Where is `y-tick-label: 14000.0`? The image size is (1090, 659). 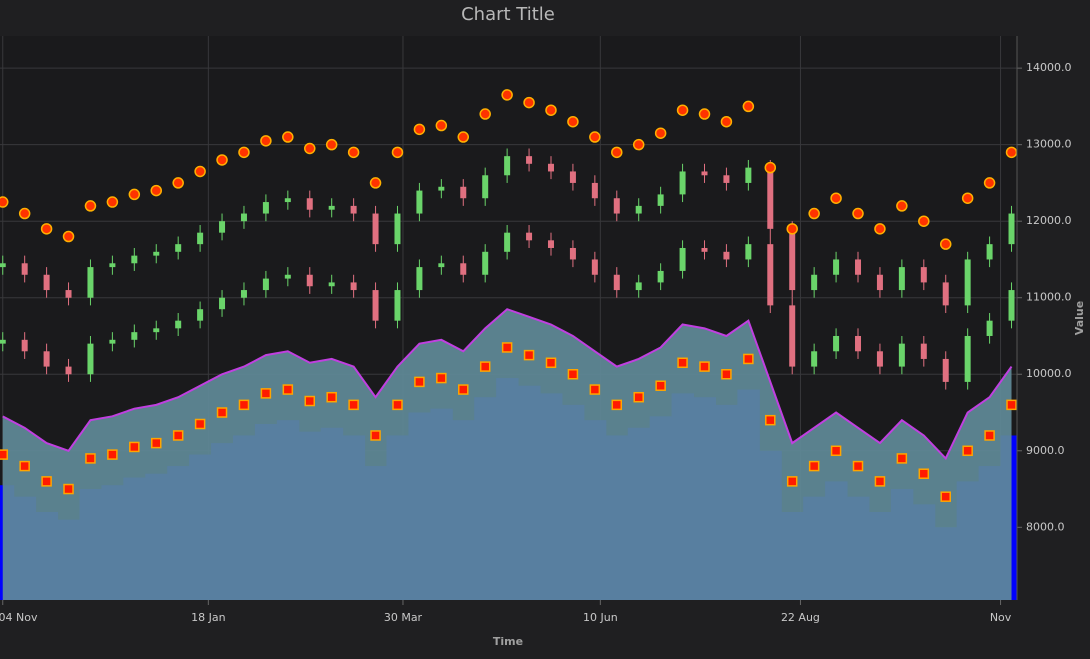 y-tick-label: 14000.0 is located at coordinates (1049, 67).